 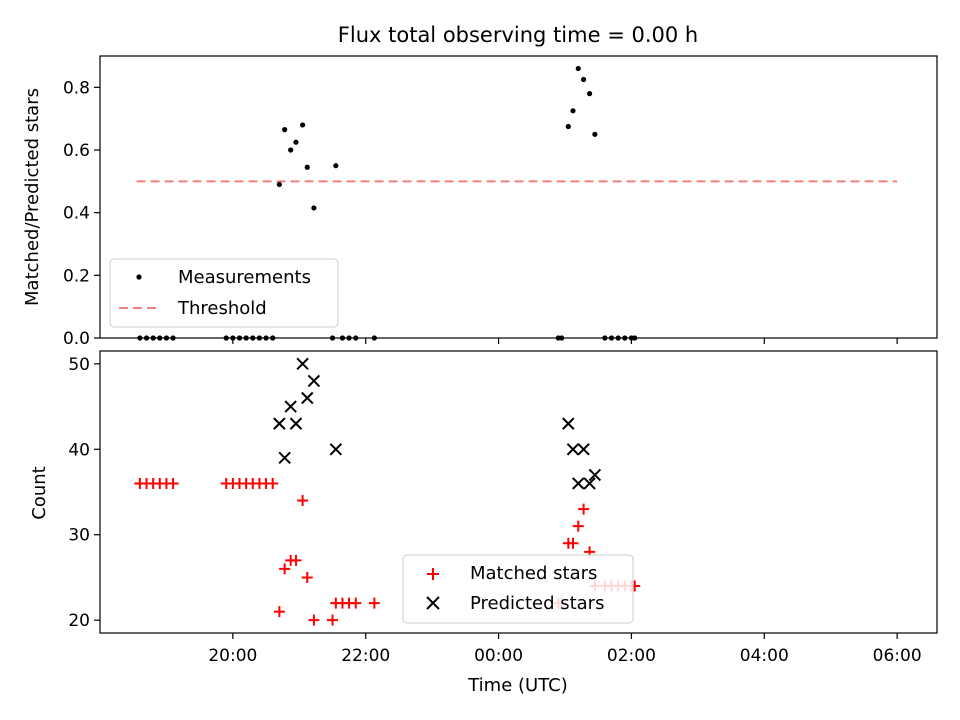 I want to click on x-tick-label: 04:00, so click(x=764, y=656).